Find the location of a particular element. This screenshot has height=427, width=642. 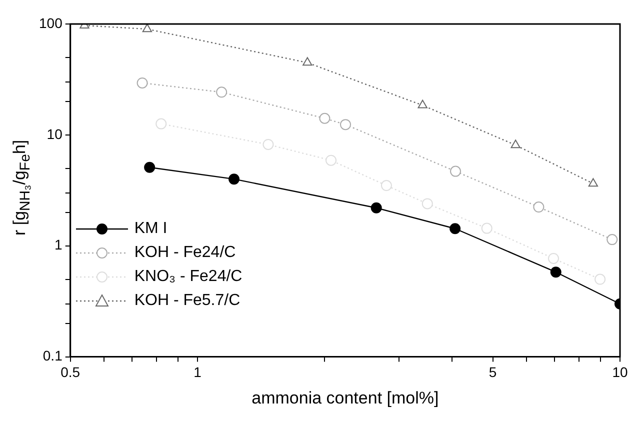

x-tick-label: 5 is located at coordinates (492, 372).